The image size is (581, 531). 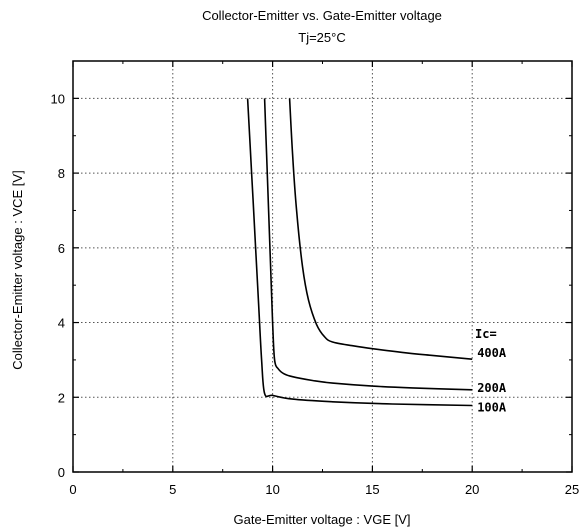 What do you see at coordinates (17, 269) in the screenshot?
I see `y-axis-label: Collector-Emitter voltage : VCE [V]` at bounding box center [17, 269].